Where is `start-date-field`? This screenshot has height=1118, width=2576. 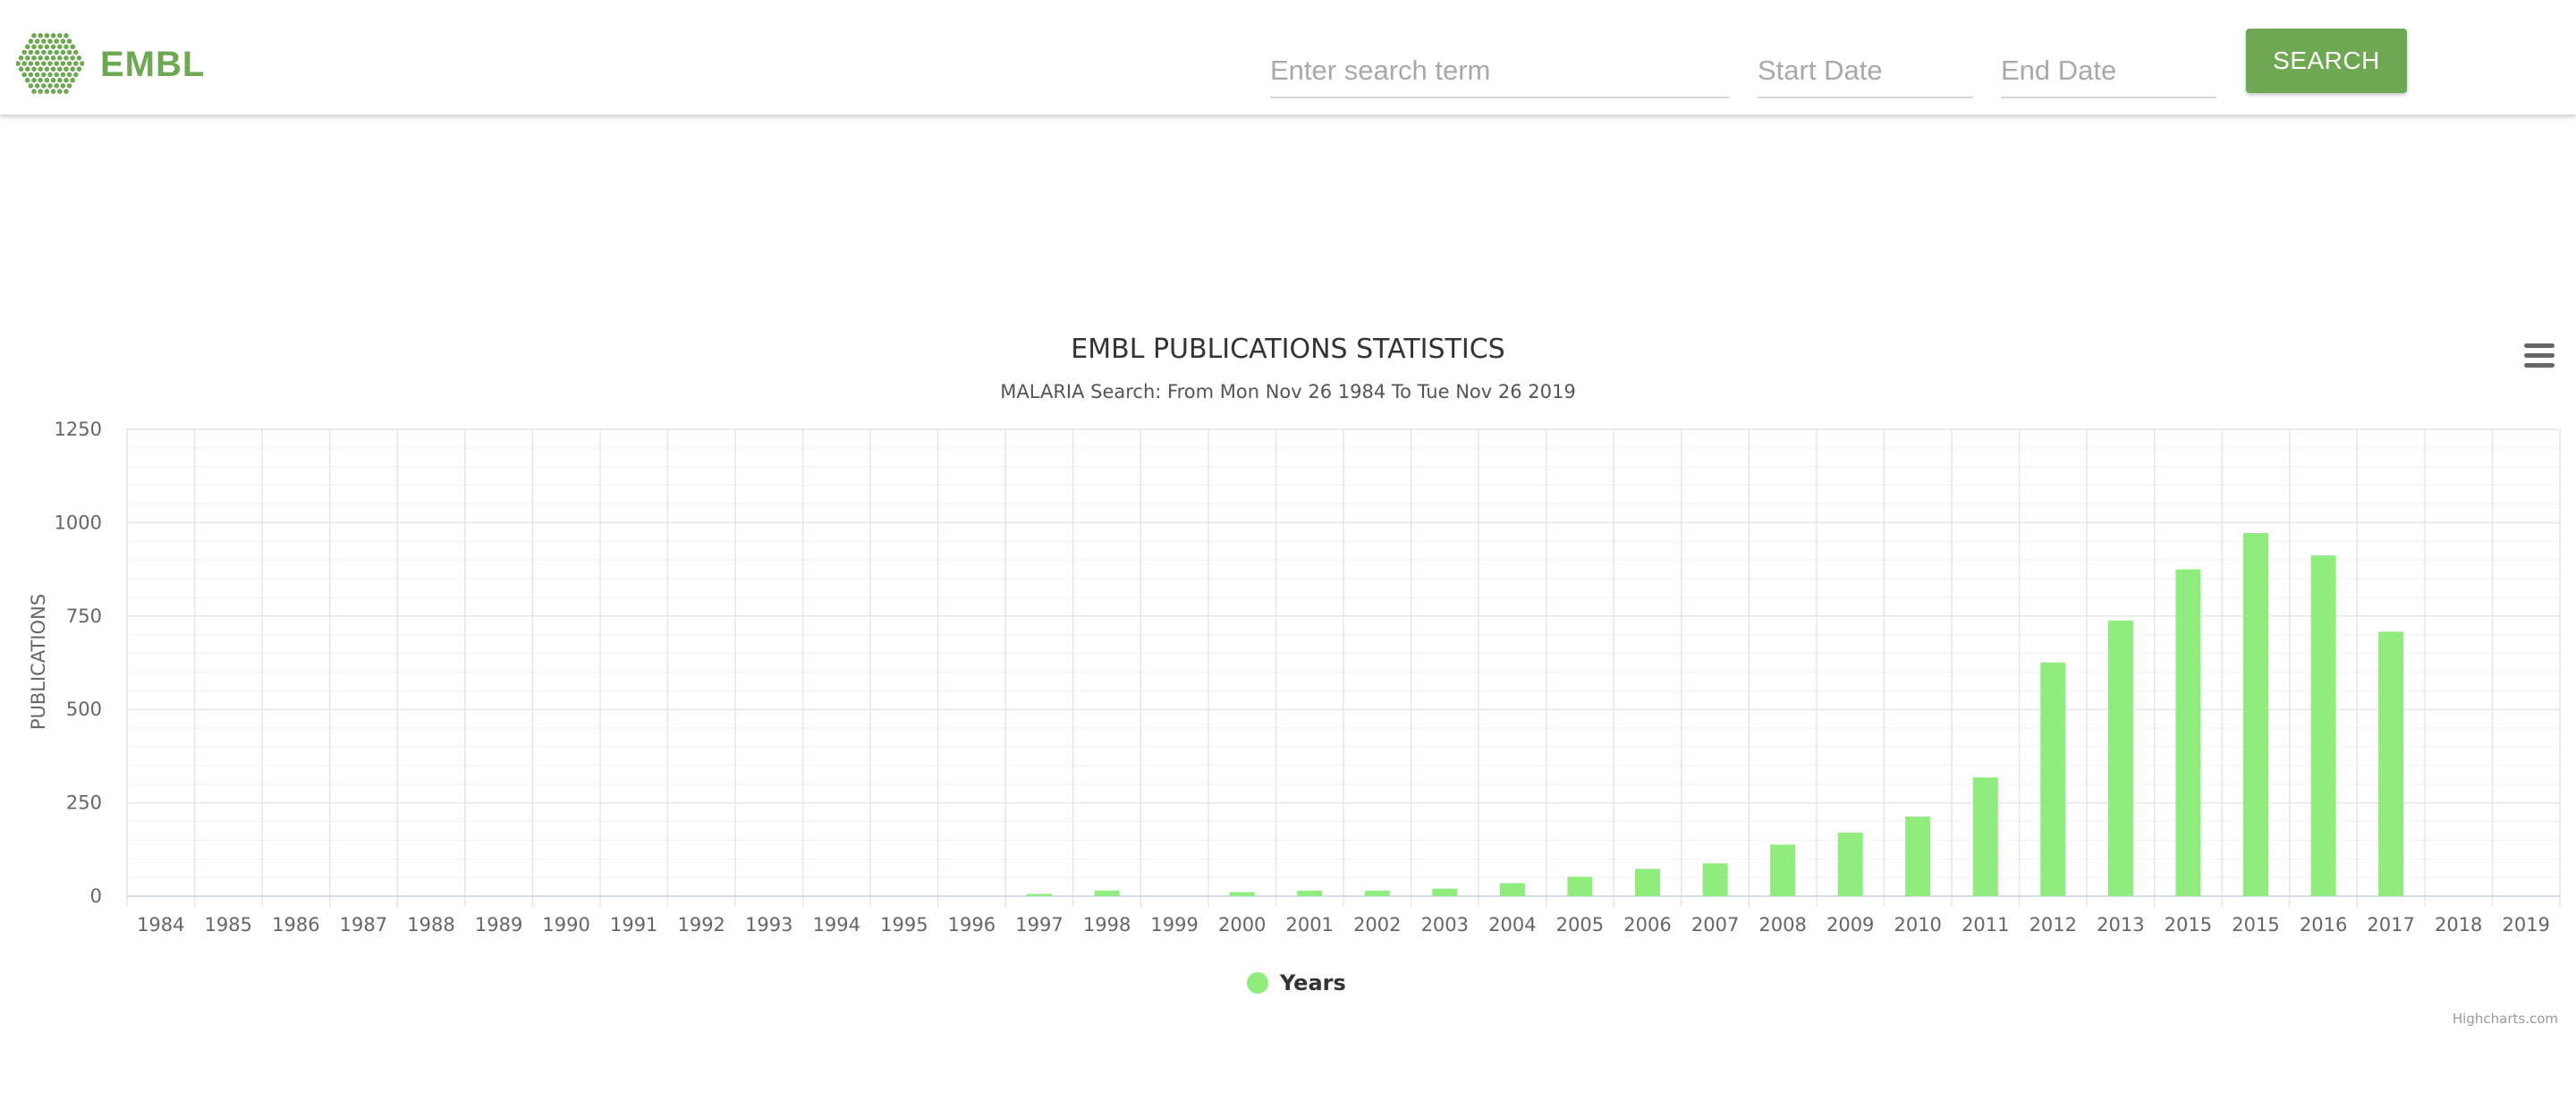
start-date-field is located at coordinates (1865, 72).